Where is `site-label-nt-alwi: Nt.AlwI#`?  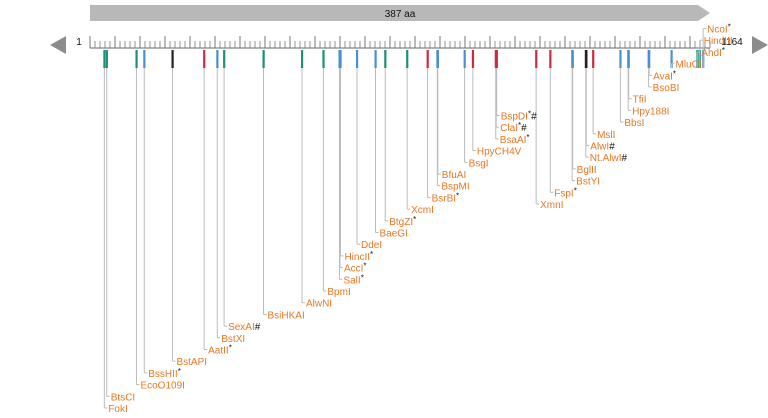
site-label-nt-alwi: Nt.AlwI# is located at coordinates (609, 158).